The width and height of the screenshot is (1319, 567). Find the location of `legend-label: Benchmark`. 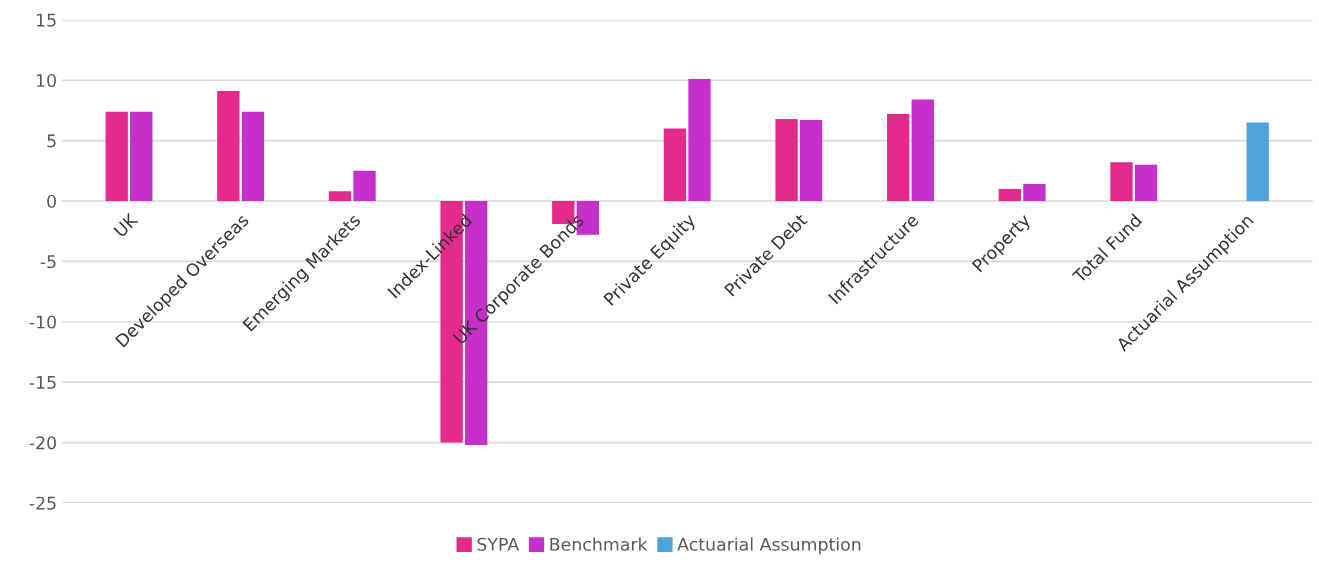

legend-label: Benchmark is located at coordinates (599, 544).